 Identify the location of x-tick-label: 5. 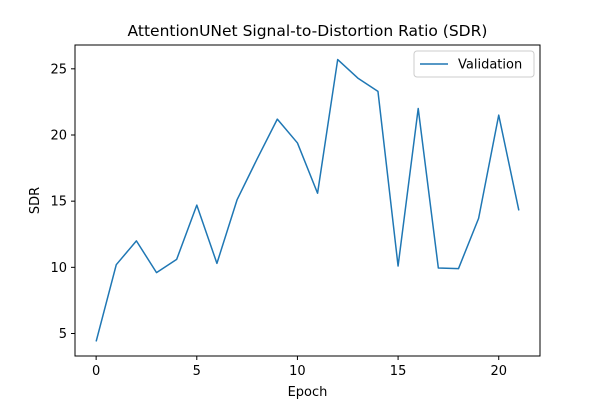
(197, 371).